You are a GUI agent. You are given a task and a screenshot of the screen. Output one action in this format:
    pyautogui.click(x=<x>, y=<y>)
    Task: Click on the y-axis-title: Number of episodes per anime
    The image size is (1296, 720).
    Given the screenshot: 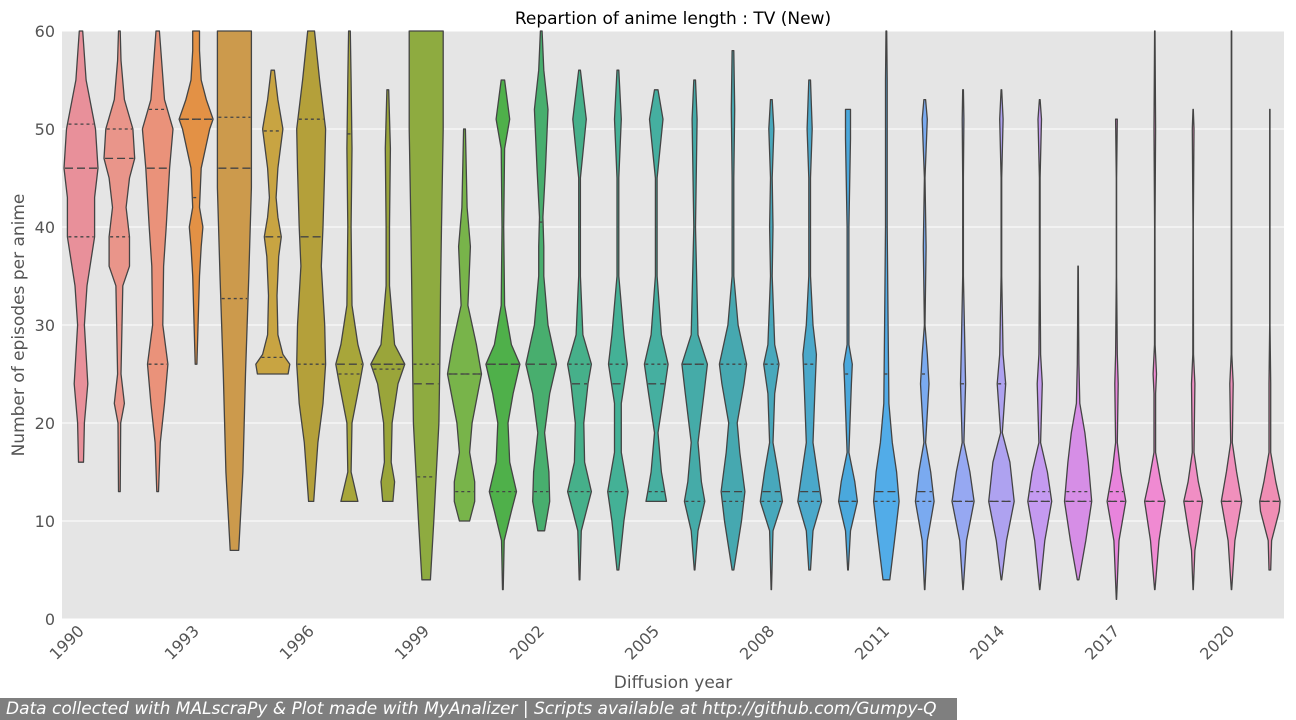 What is the action you would take?
    pyautogui.click(x=19, y=325)
    